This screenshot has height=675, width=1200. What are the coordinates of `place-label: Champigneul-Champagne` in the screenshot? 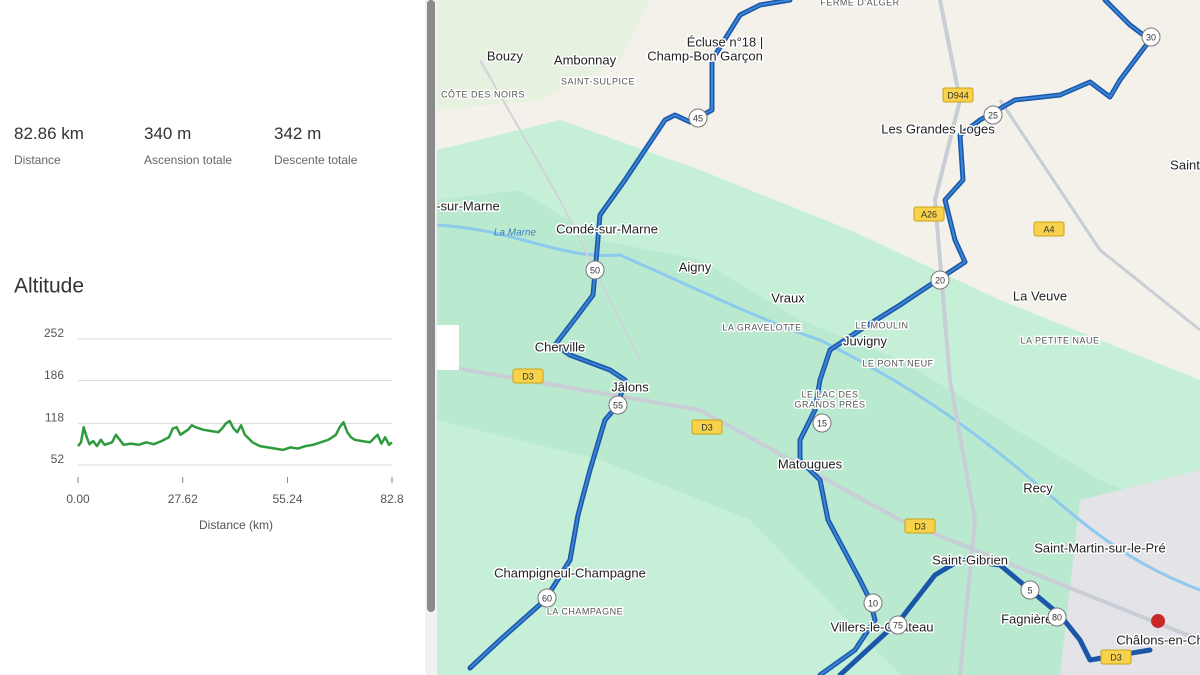 It's located at (570, 572).